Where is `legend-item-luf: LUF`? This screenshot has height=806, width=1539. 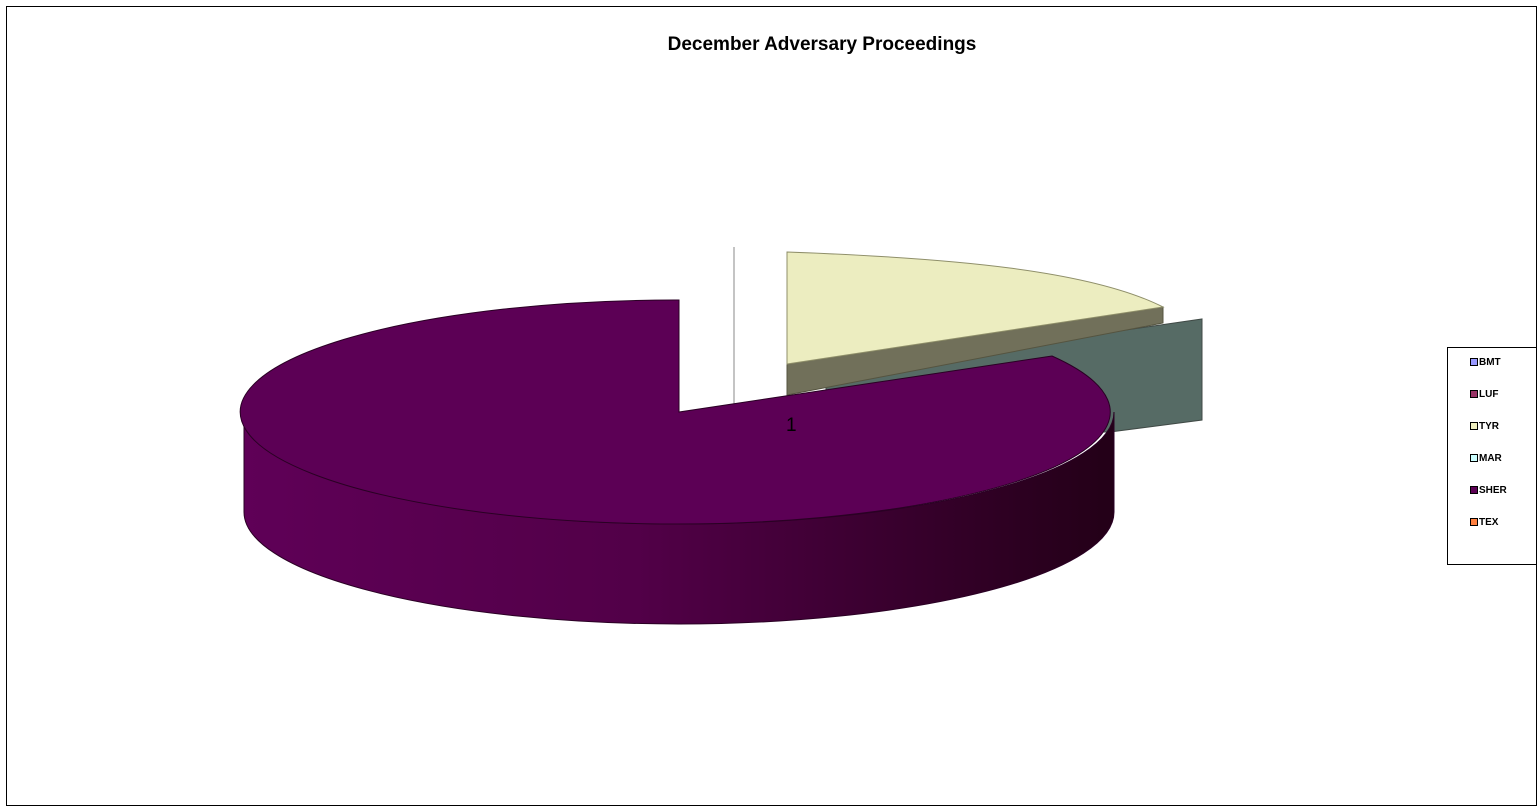 legend-item-luf: LUF is located at coordinates (1484, 394).